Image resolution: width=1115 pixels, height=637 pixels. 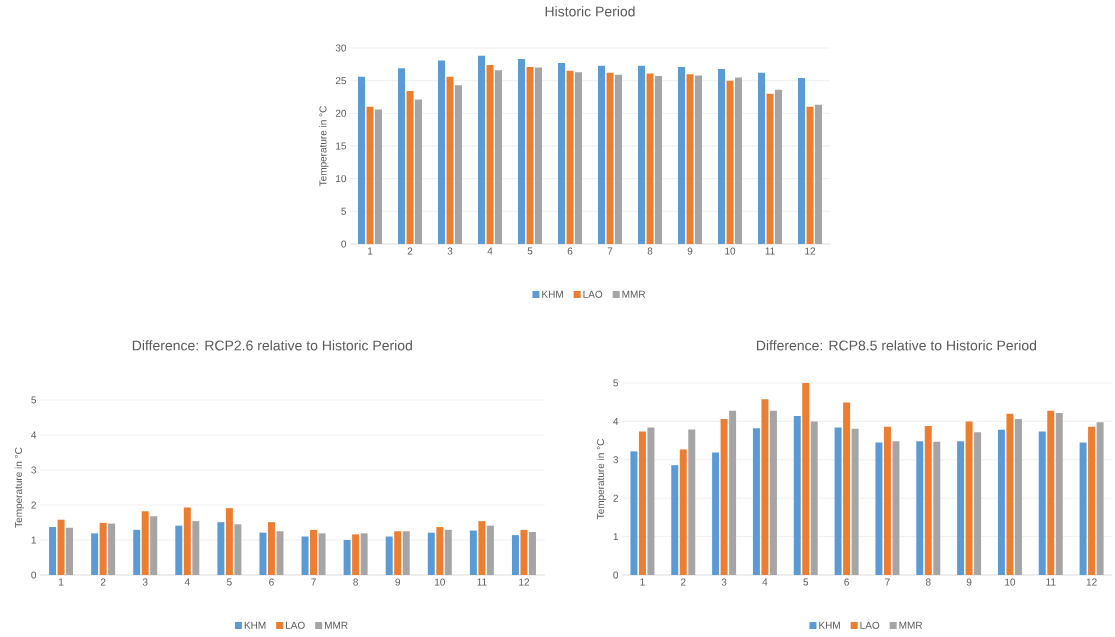 I want to click on chart-title: Difference: RCP2.6 relative to Historic Period, so click(x=272, y=345).